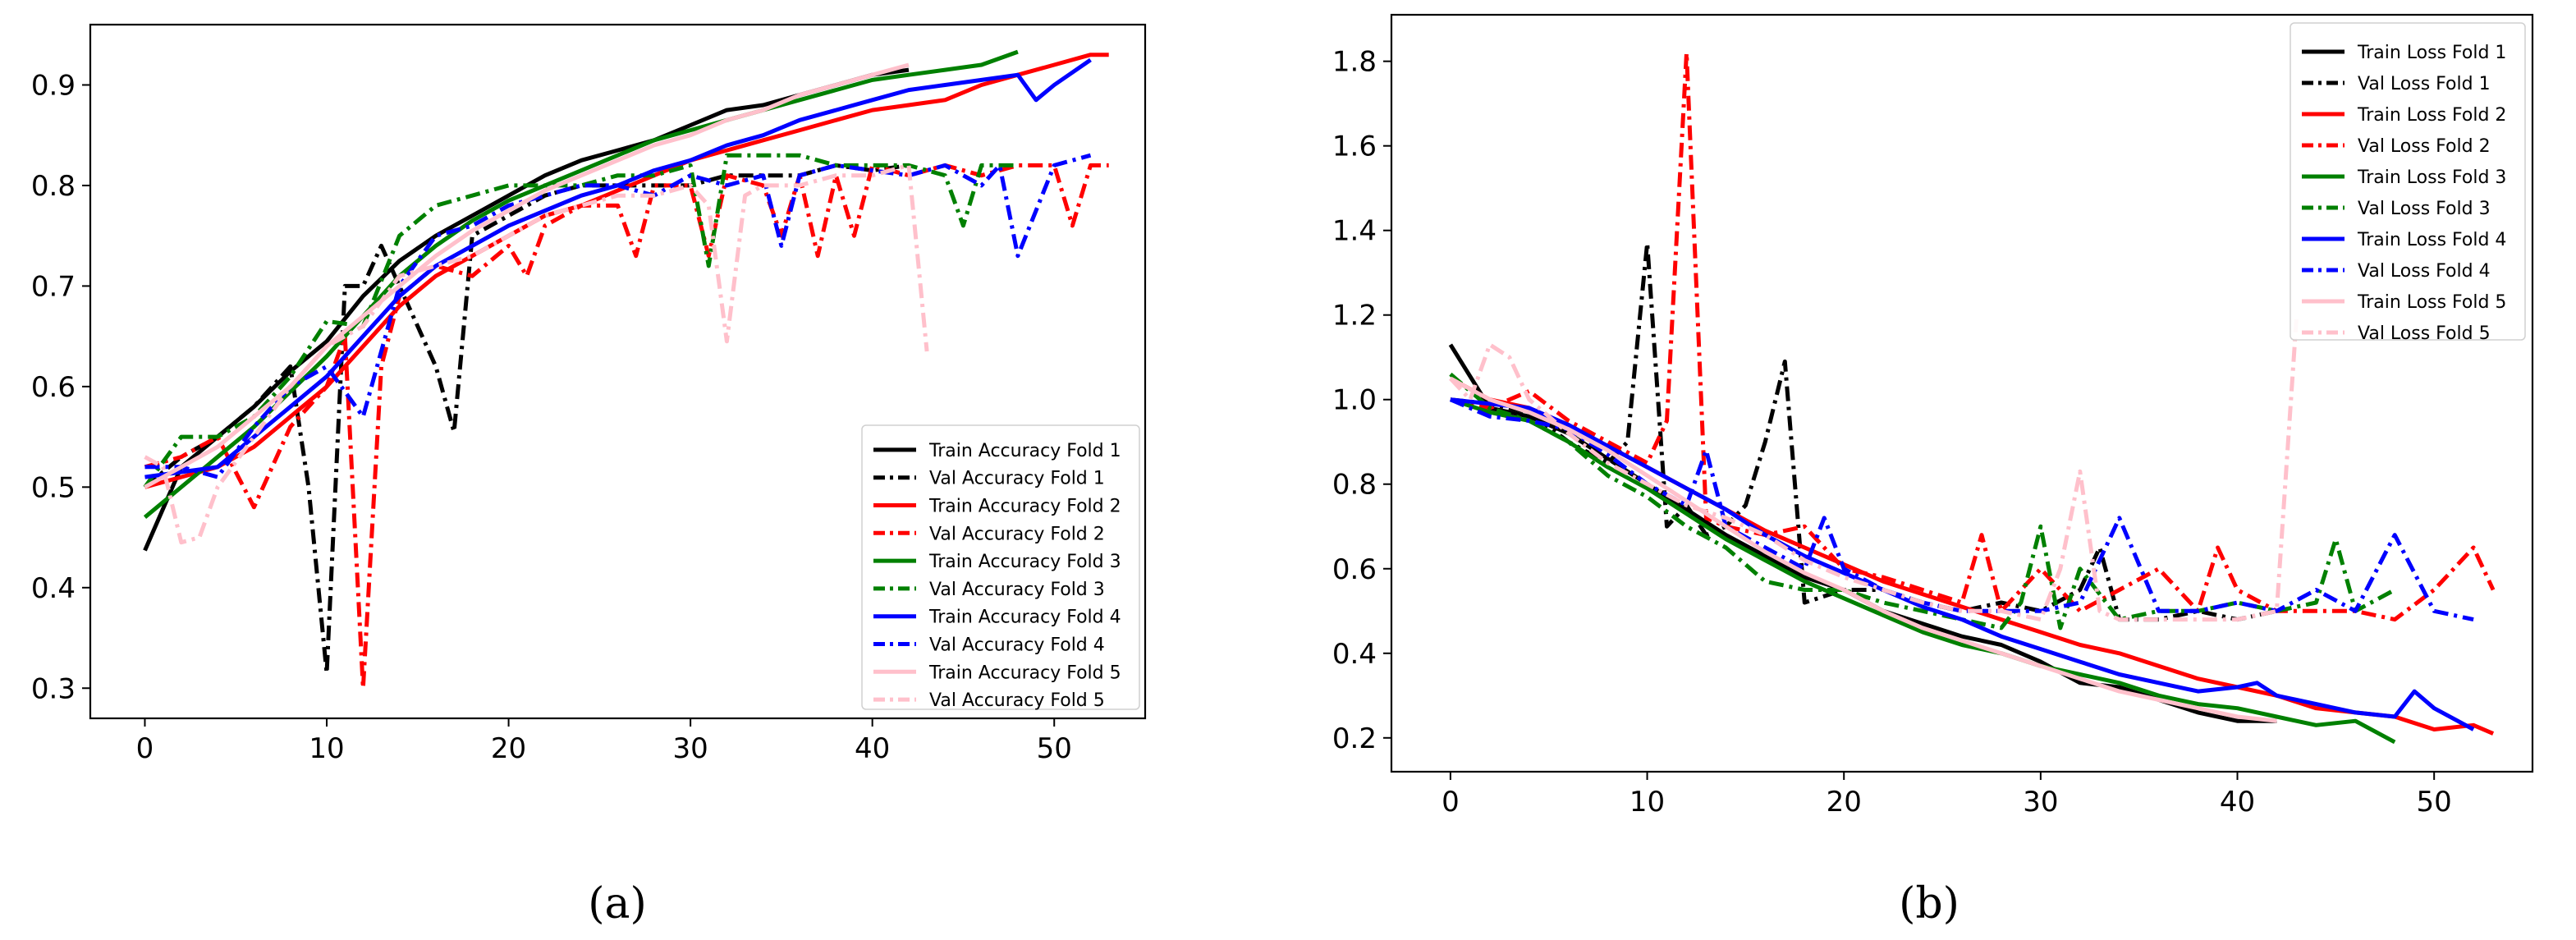 The width and height of the screenshot is (2576, 940). I want to click on loss-legend-label-3: Train Loss Fold 2, so click(2432, 116).